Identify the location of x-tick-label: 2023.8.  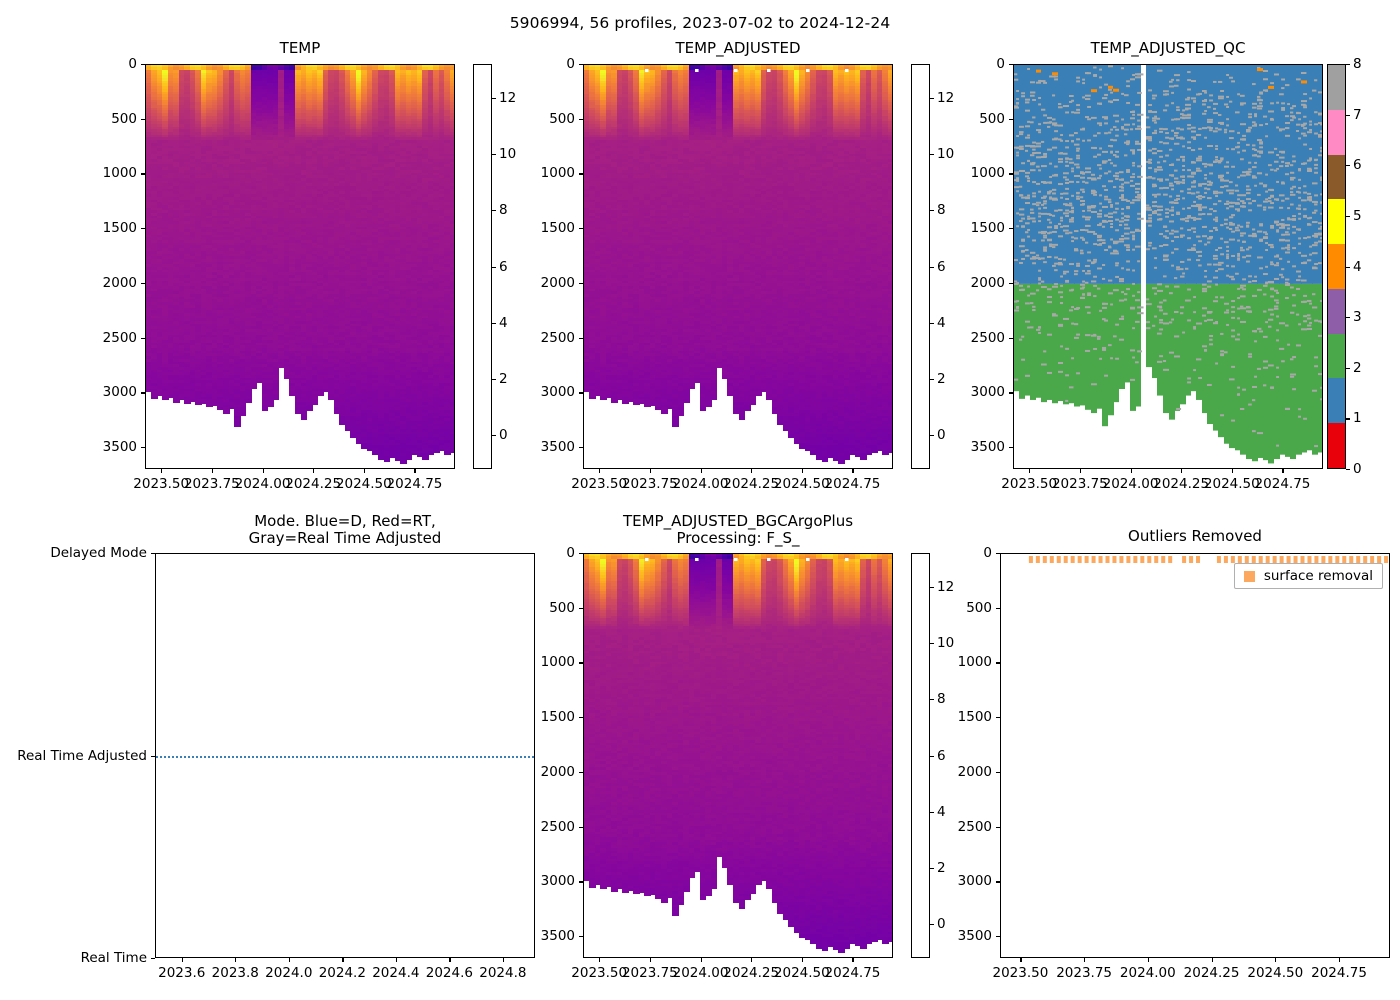
(235, 973).